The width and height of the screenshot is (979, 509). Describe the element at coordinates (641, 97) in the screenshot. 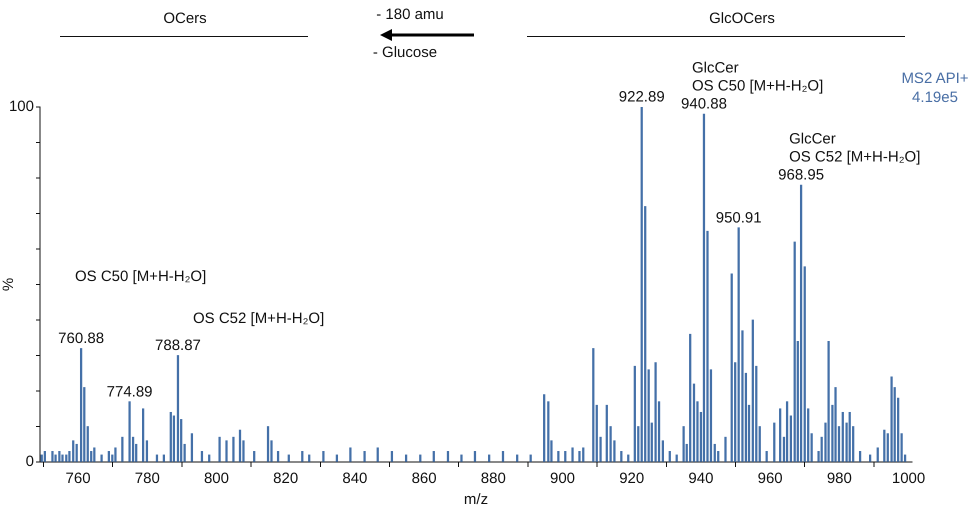

I see `annotation: 922.89` at that location.